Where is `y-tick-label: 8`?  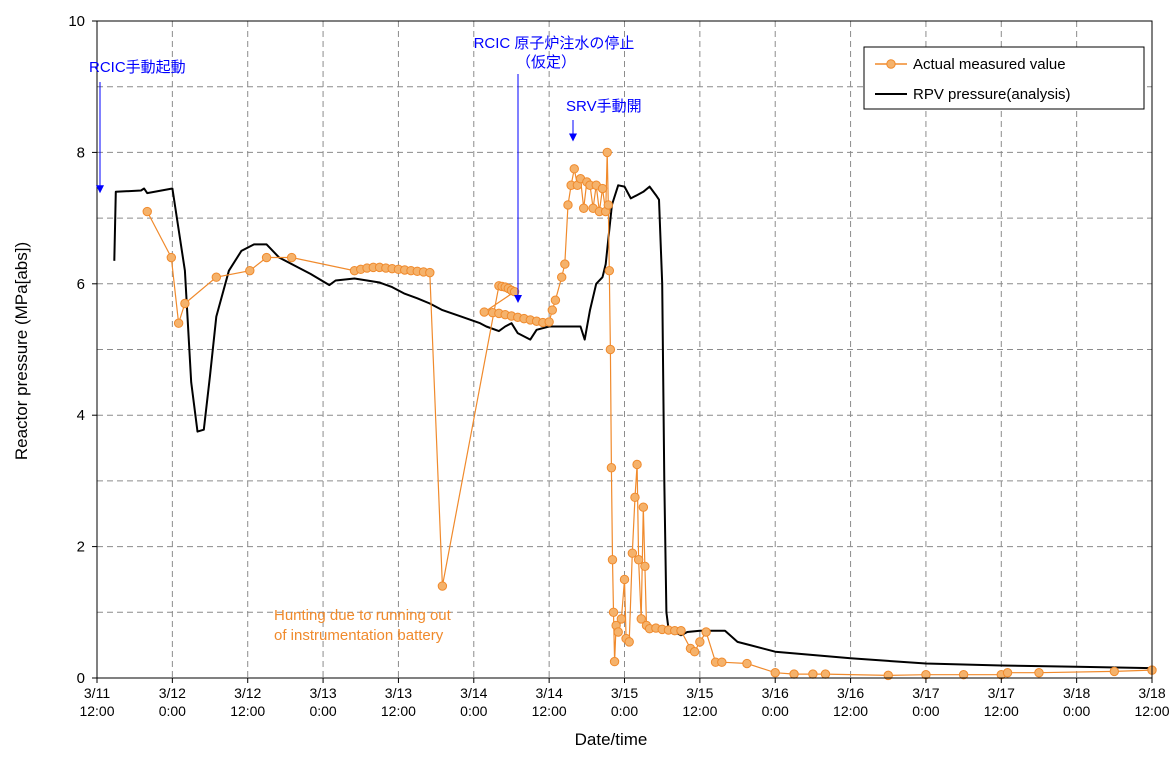 y-tick-label: 8 is located at coordinates (81, 152).